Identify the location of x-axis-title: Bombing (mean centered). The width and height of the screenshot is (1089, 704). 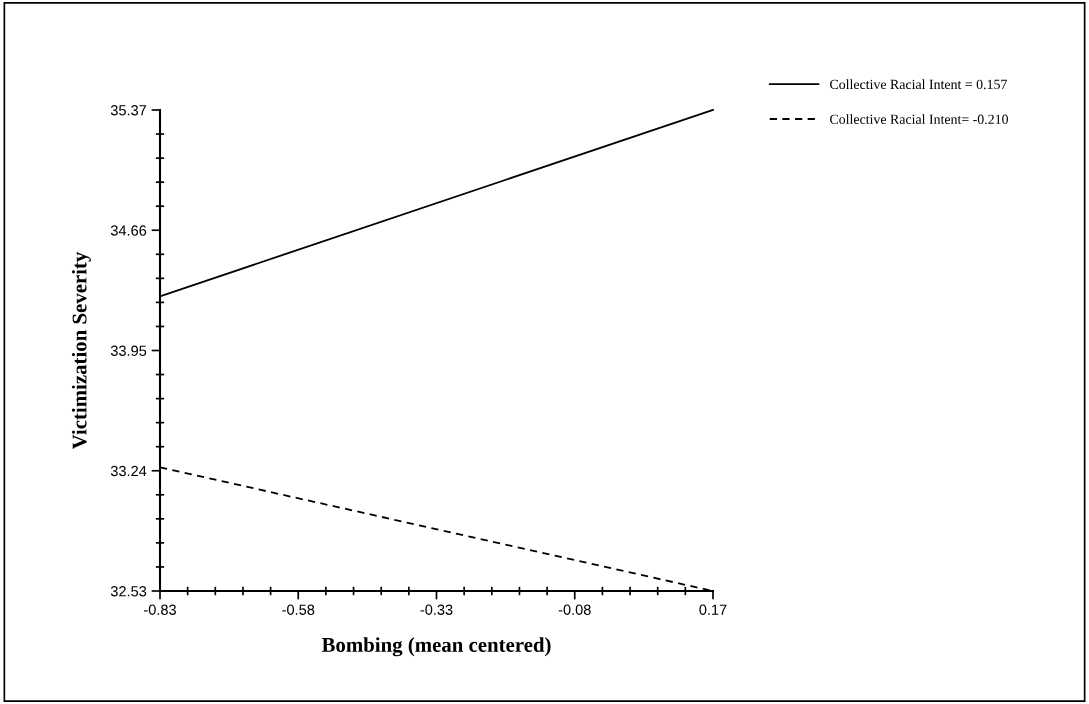
(436, 647).